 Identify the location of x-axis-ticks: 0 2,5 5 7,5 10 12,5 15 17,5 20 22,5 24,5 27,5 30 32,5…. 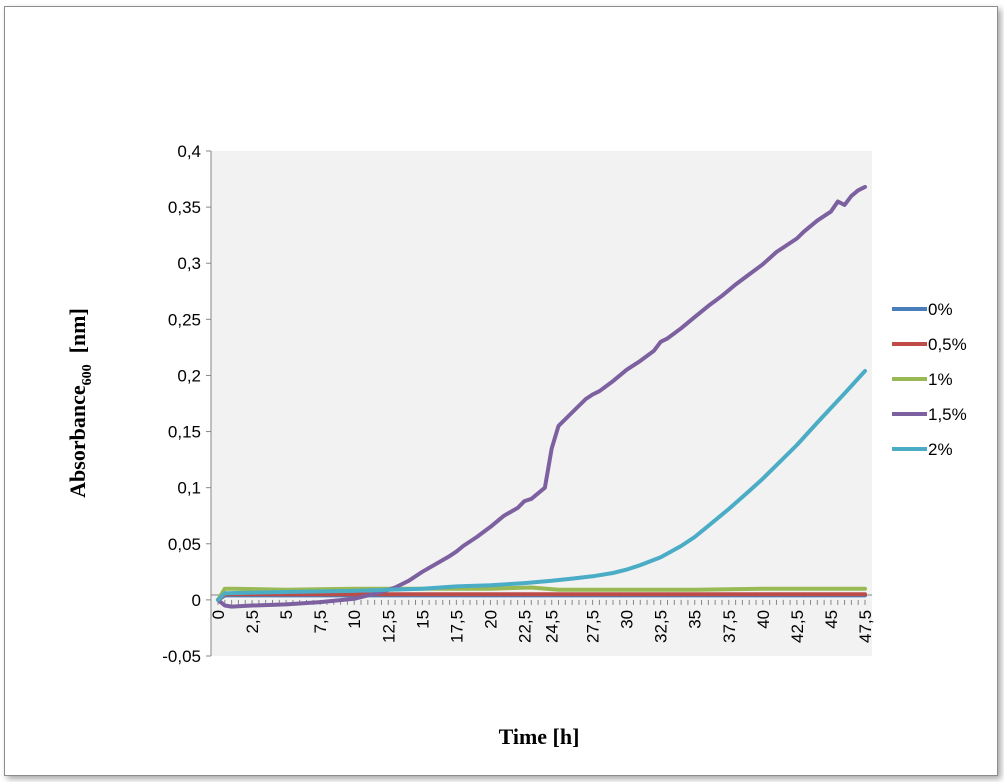
(542, 621).